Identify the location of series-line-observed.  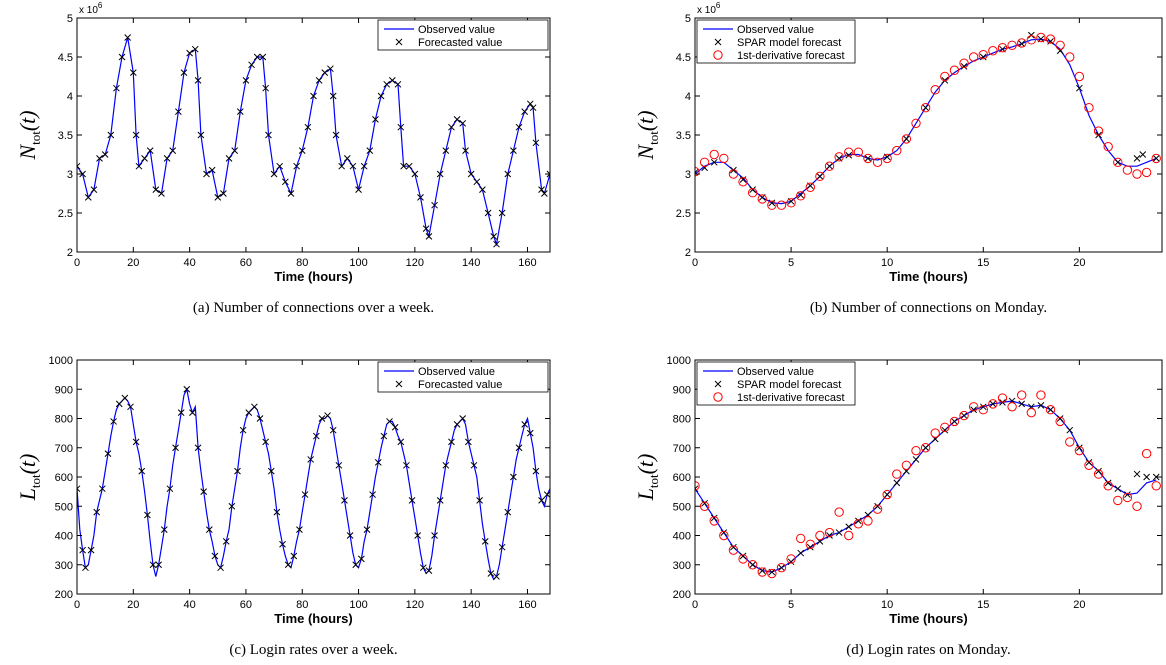
(926, 121).